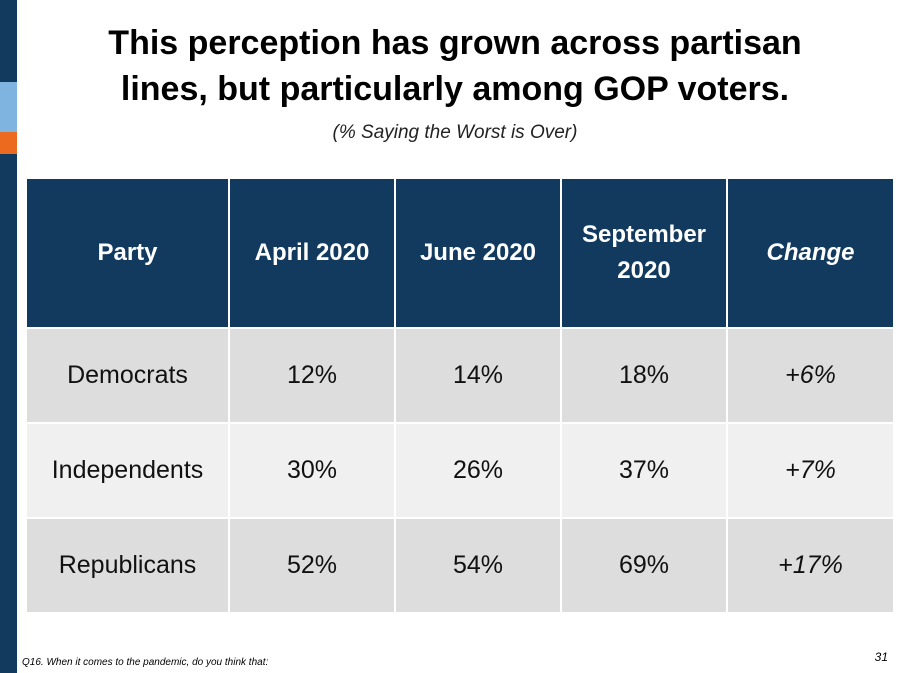 The height and width of the screenshot is (673, 900). I want to click on table-row-democrats: Democrats 12% 14% 18% +6%, so click(460, 375).